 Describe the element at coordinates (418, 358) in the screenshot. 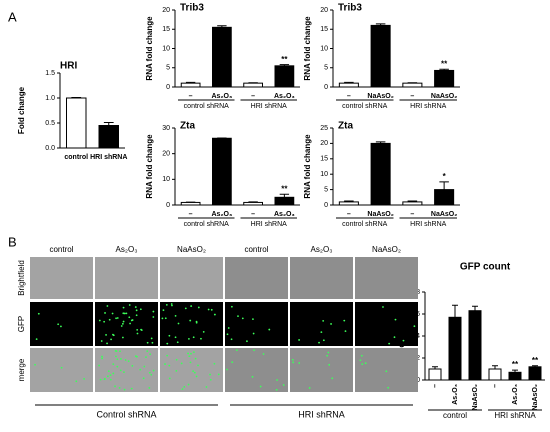

I see `y-tick-label: 2` at that location.